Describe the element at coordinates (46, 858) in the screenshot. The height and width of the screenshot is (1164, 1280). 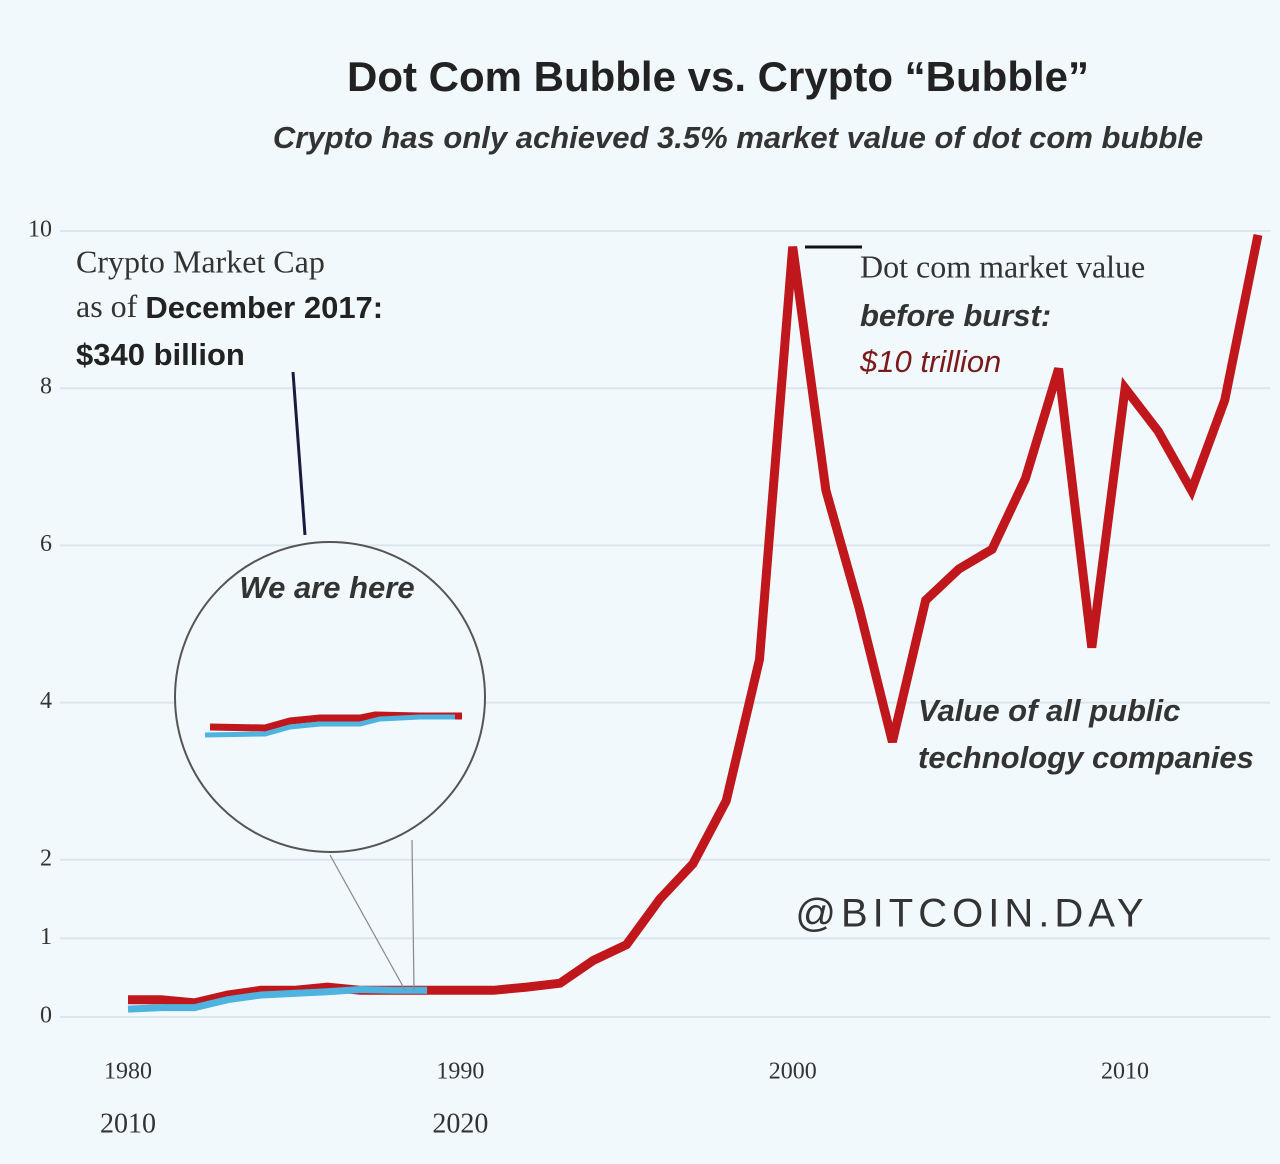
I see `y-tick-label: 2` at that location.